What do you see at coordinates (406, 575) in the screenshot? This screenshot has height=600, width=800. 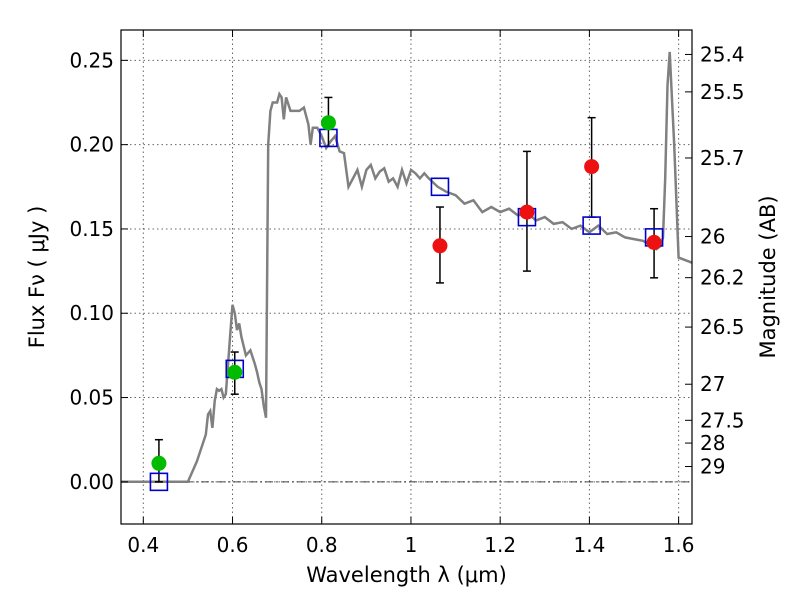 I see `x-axis-label: Wavelength λ (μm)` at bounding box center [406, 575].